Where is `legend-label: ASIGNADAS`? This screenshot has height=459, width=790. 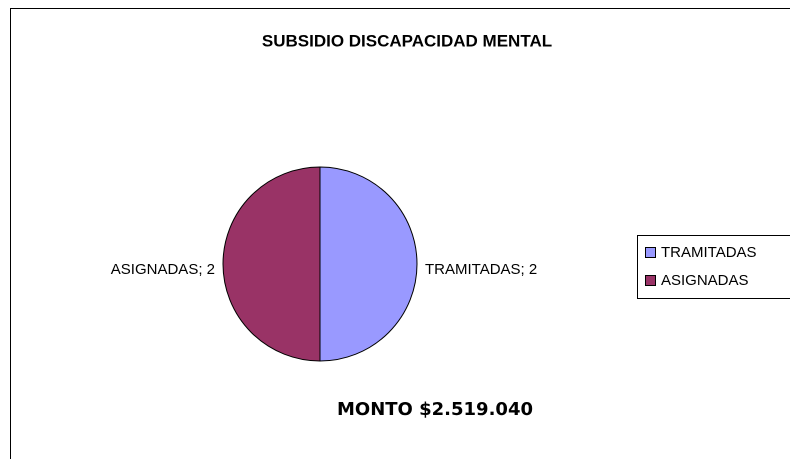 legend-label: ASIGNADAS is located at coordinates (705, 280).